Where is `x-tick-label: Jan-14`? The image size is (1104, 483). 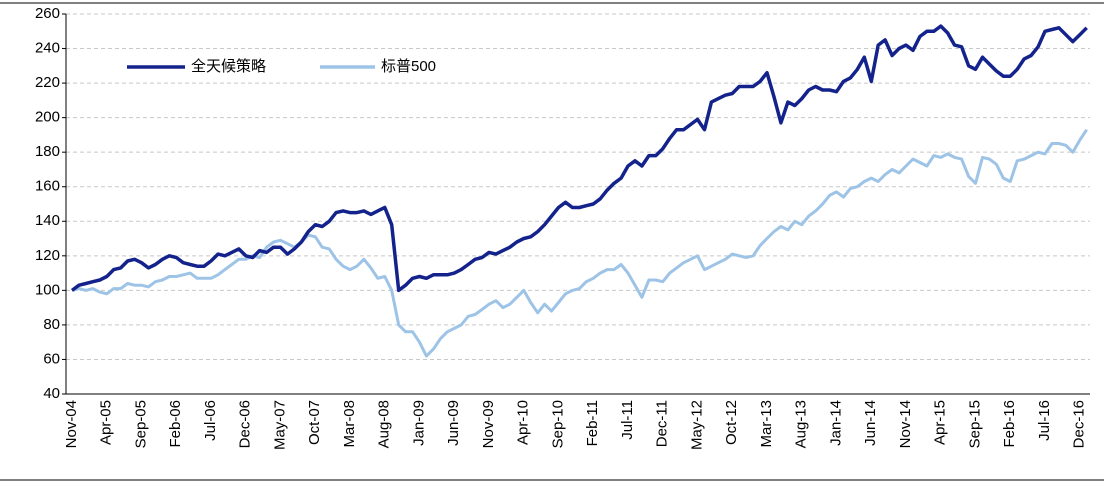 x-tick-label: Jan-14 is located at coordinates (835, 423).